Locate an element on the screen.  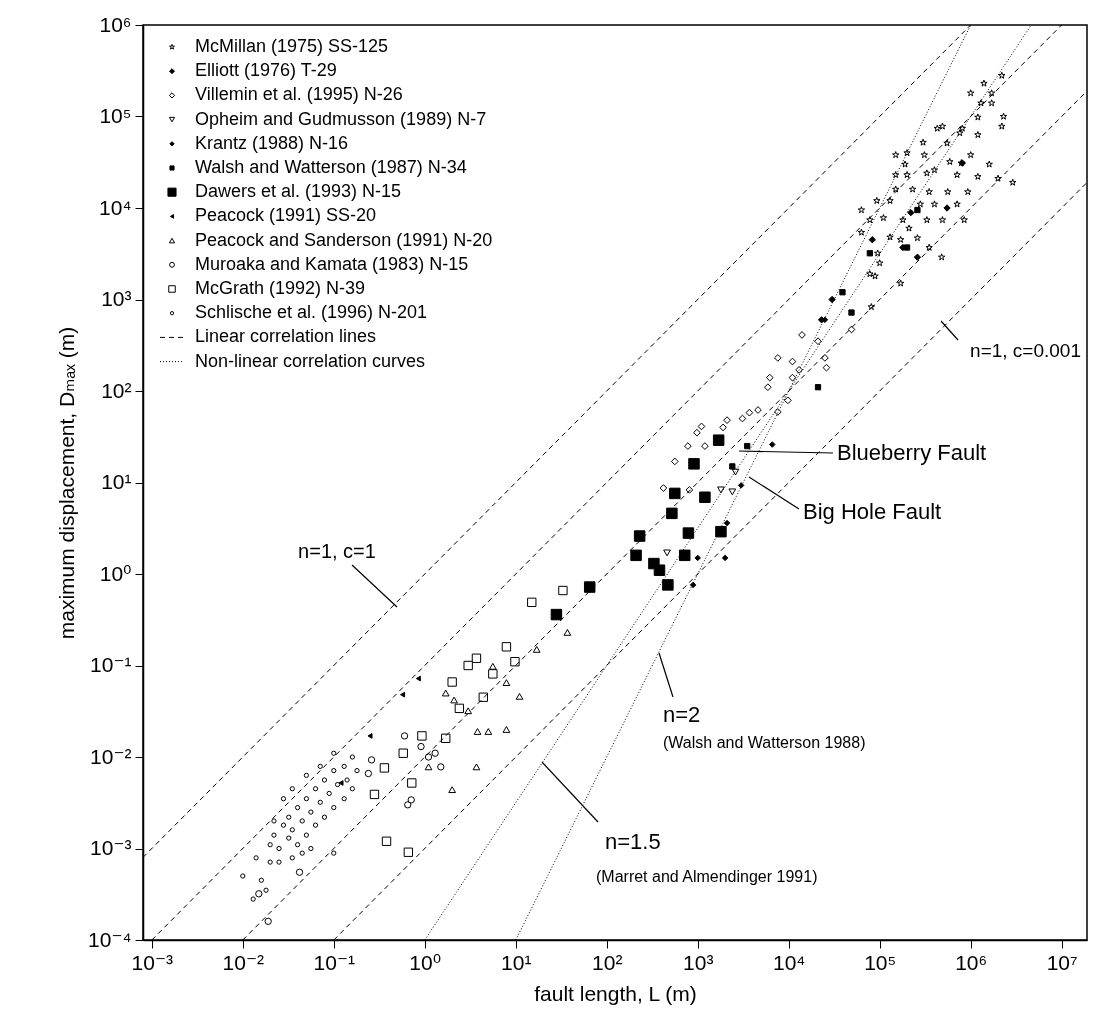
legend-label: Dawers et al. (1993) N-15 is located at coordinates (298, 191).